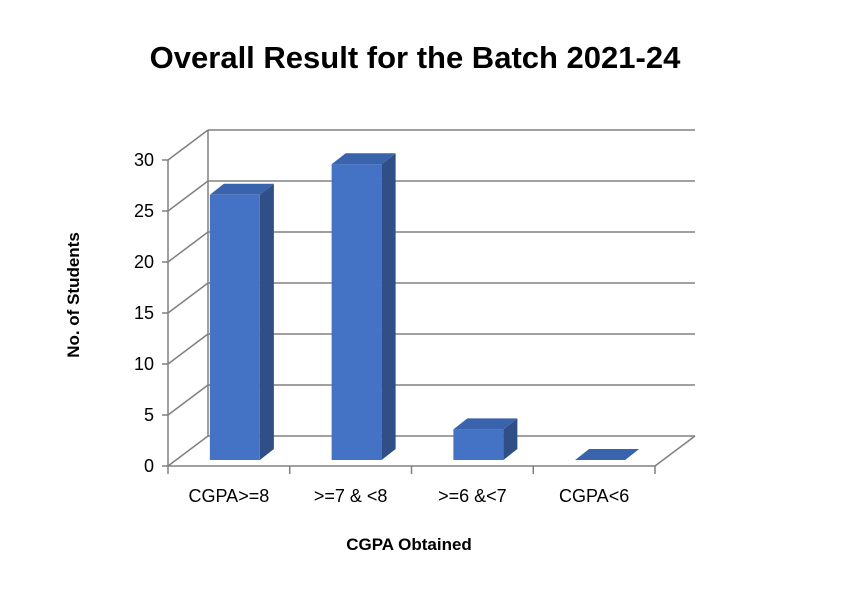 The image size is (860, 597). What do you see at coordinates (229, 496) in the screenshot?
I see `x-tick-label: CGPA>=8` at bounding box center [229, 496].